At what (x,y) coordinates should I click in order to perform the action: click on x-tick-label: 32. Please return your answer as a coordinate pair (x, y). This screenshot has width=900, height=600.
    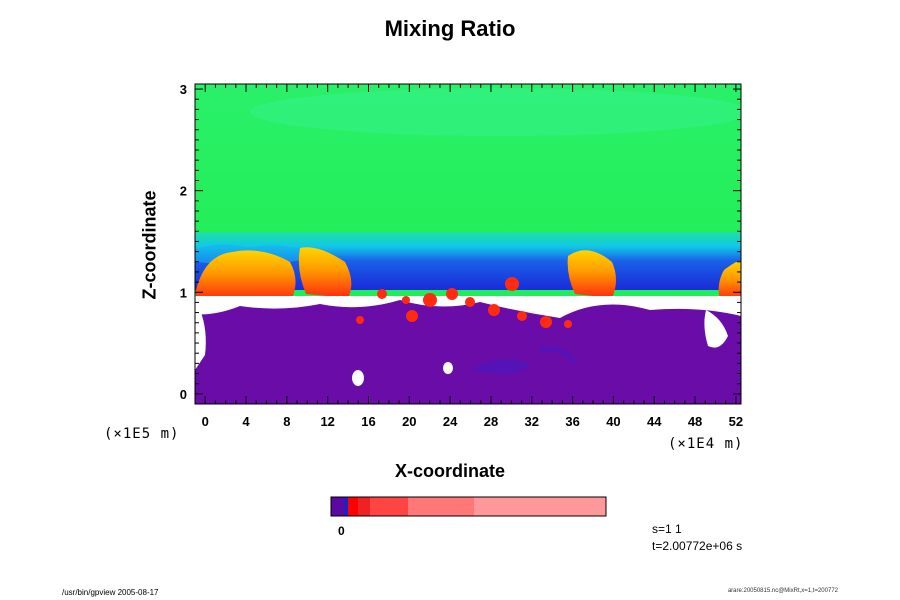
    Looking at the image, I should click on (532, 421).